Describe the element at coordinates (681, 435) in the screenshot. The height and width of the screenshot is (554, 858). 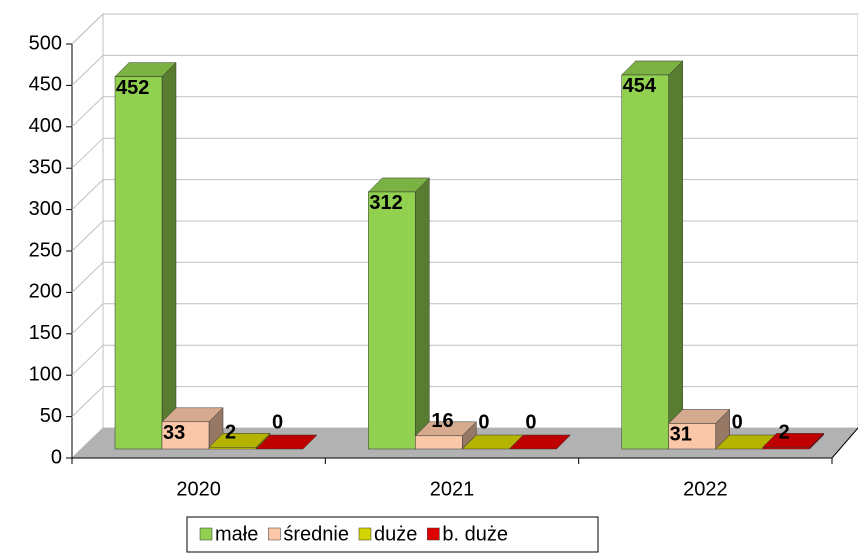
I see `value-label: 31` at that location.